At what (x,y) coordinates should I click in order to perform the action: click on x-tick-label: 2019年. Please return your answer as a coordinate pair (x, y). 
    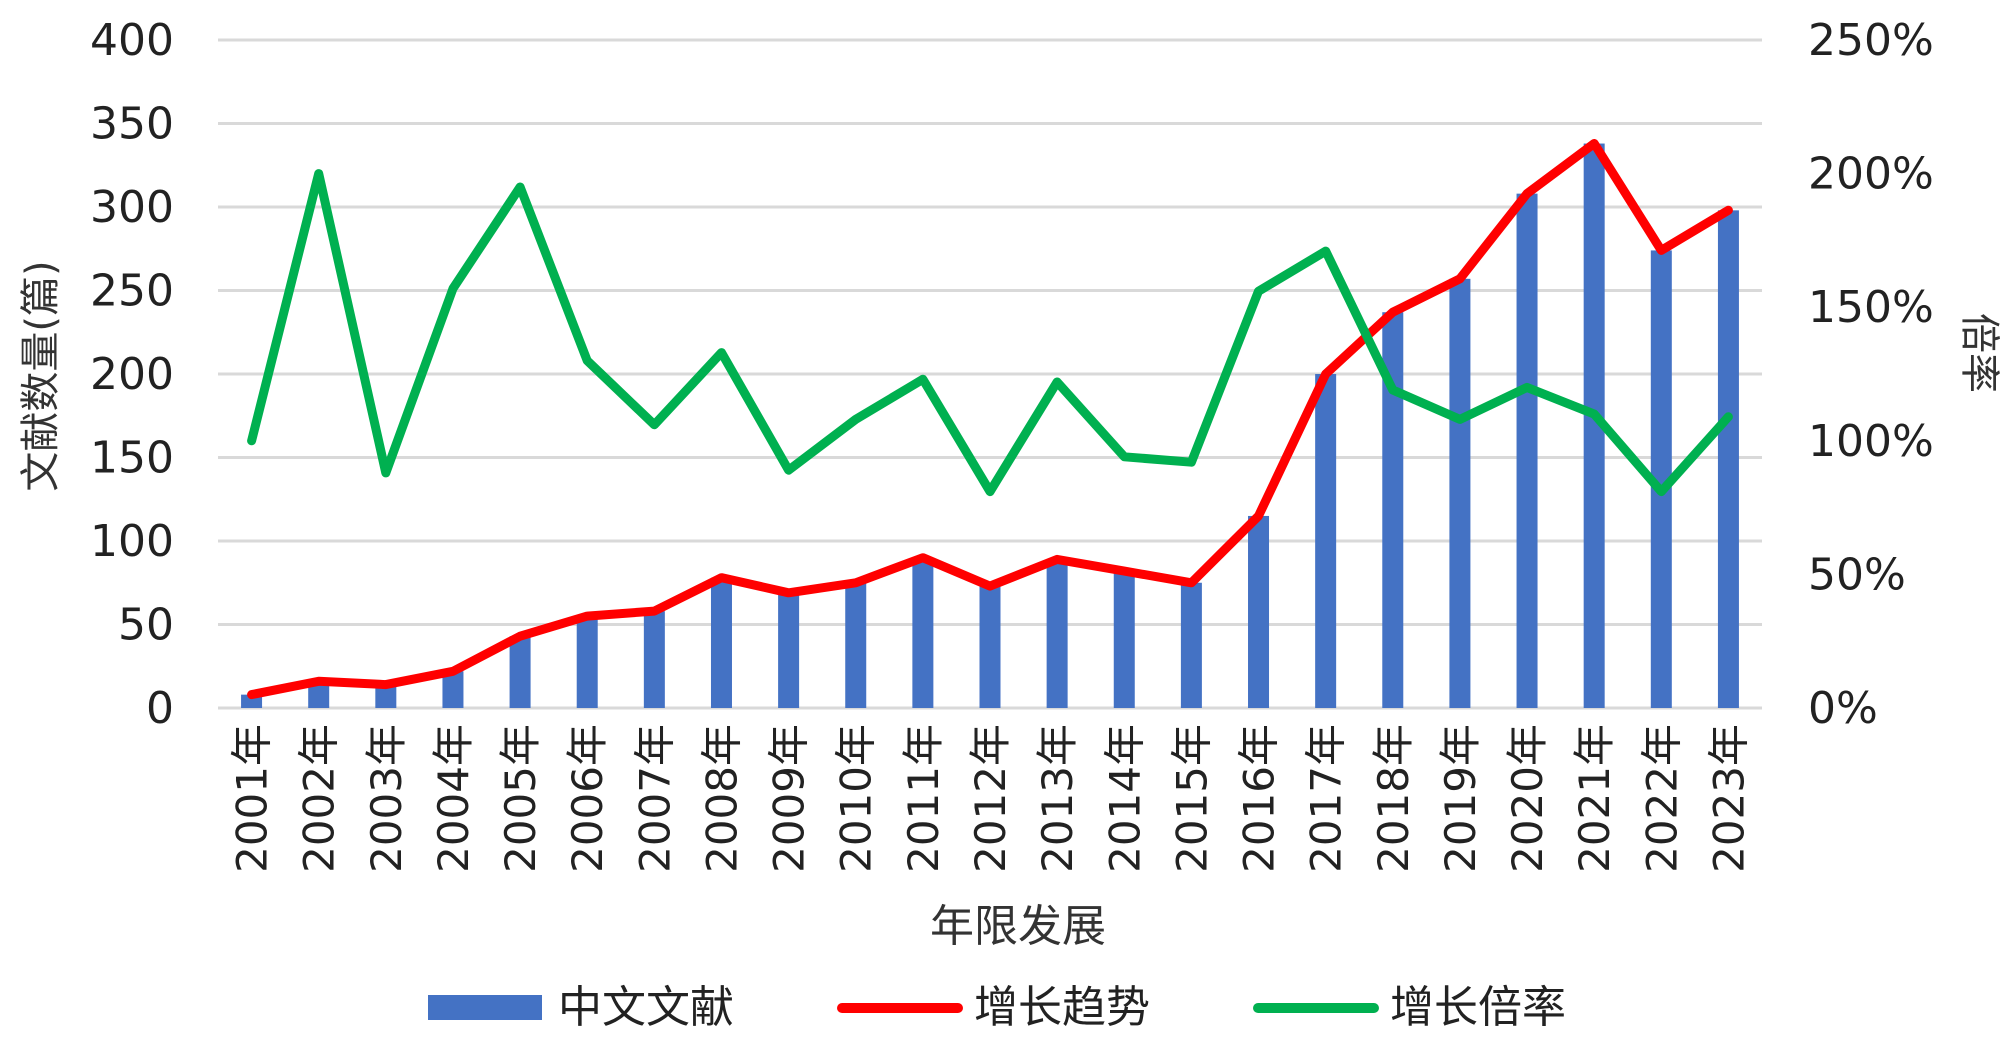
    Looking at the image, I should click on (1460, 798).